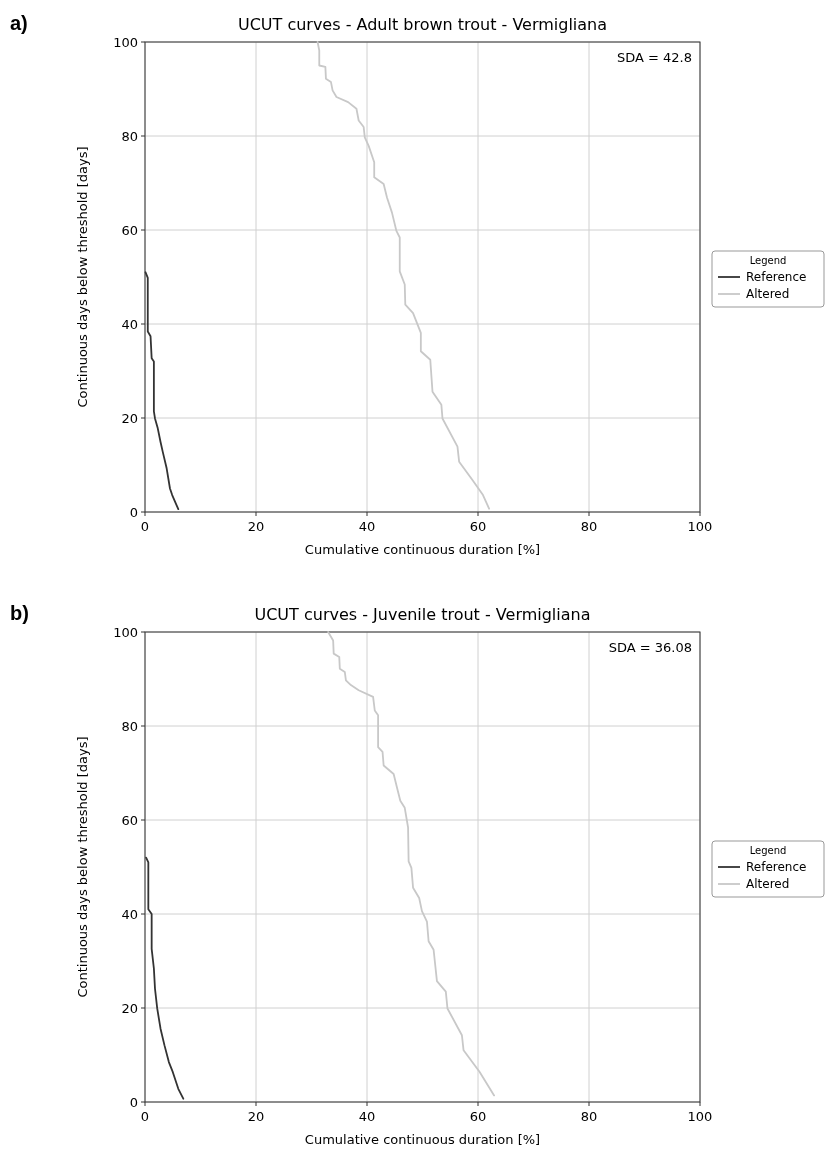 This screenshot has height=1171, width=835. Describe the element at coordinates (422, 614) in the screenshot. I see `chart-title: UCUT curves - Juvenile trout - Vermigliana` at that location.